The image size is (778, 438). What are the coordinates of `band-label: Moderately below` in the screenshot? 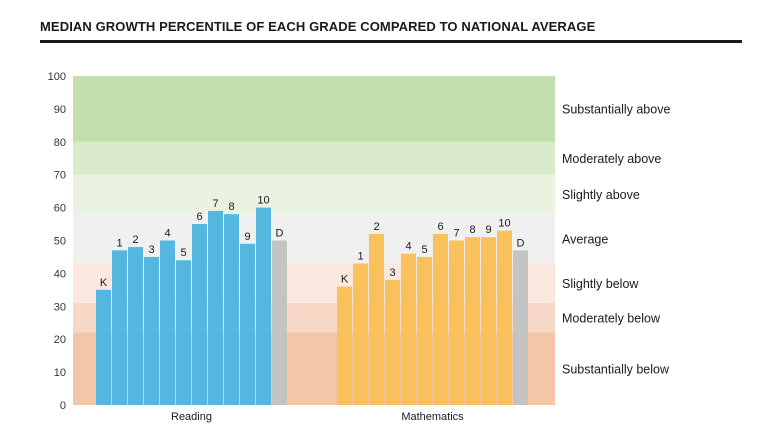 It's located at (611, 318).